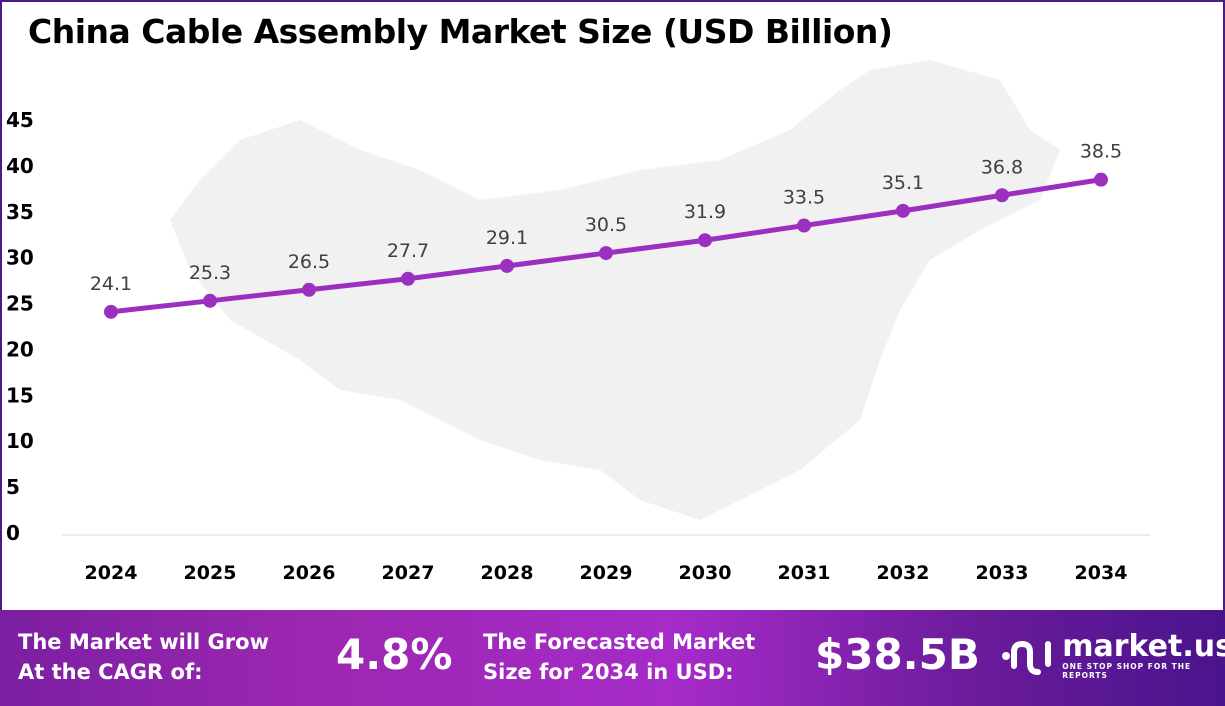 This screenshot has height=706, width=1225. What do you see at coordinates (606, 225) in the screenshot?
I see `data-label: 30.5` at bounding box center [606, 225].